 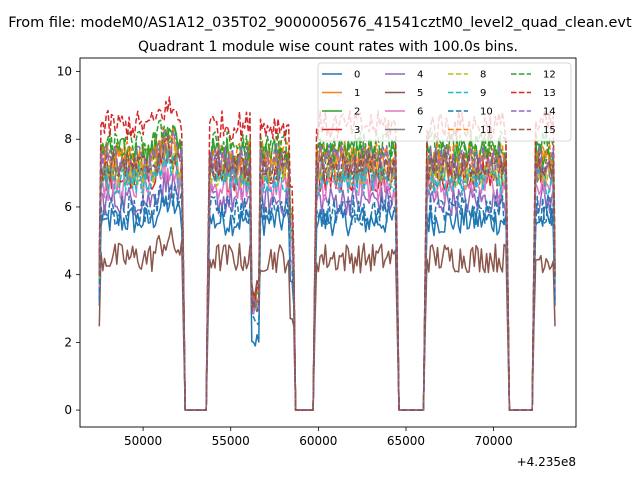 What do you see at coordinates (68, 241) in the screenshot?
I see `y-axis: 0 2 4 6 8 10` at bounding box center [68, 241].